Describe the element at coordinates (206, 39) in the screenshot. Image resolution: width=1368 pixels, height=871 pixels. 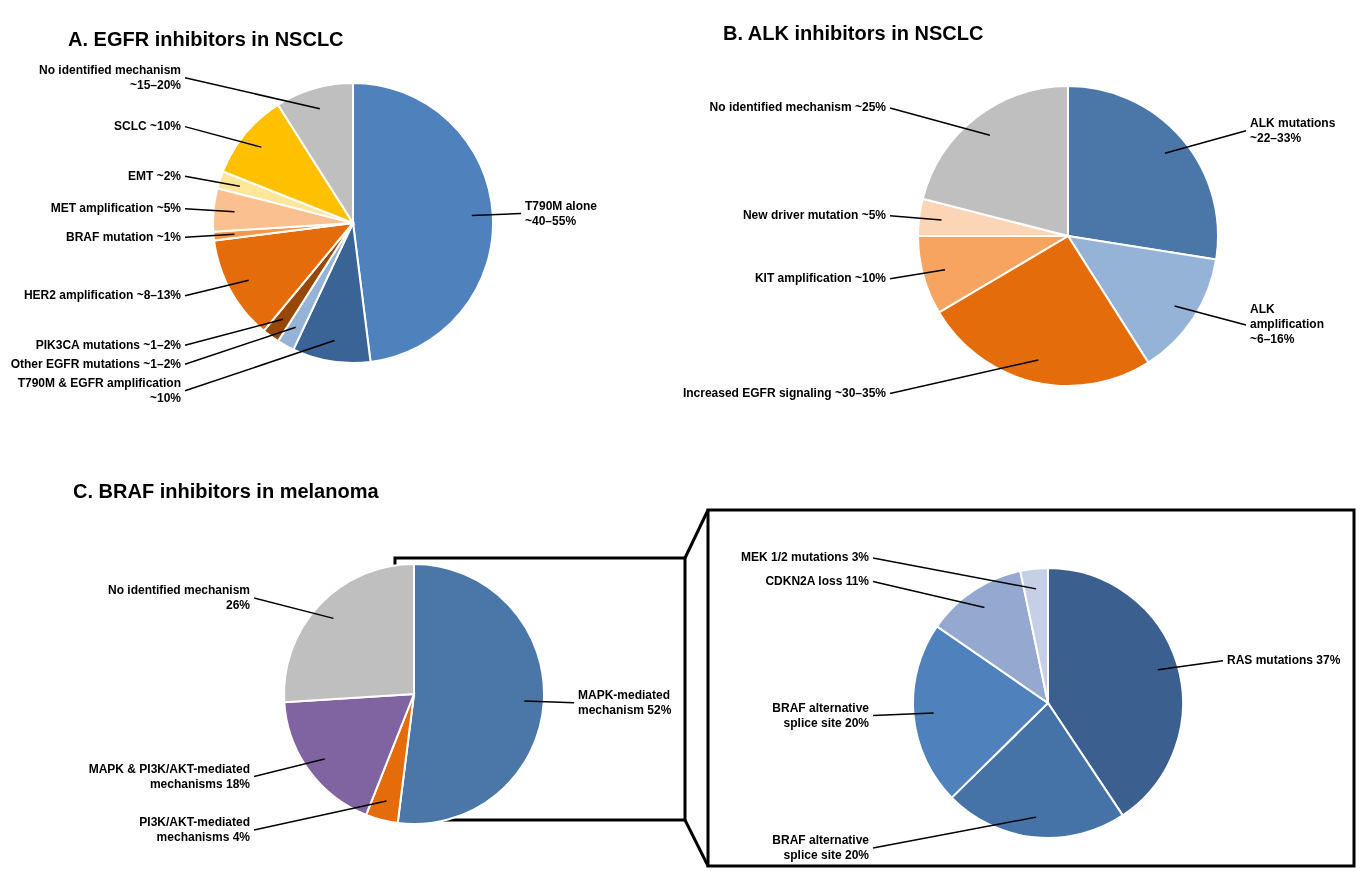
I see `chart-title: A. EGFR inhibitors in NSCLC` at that location.